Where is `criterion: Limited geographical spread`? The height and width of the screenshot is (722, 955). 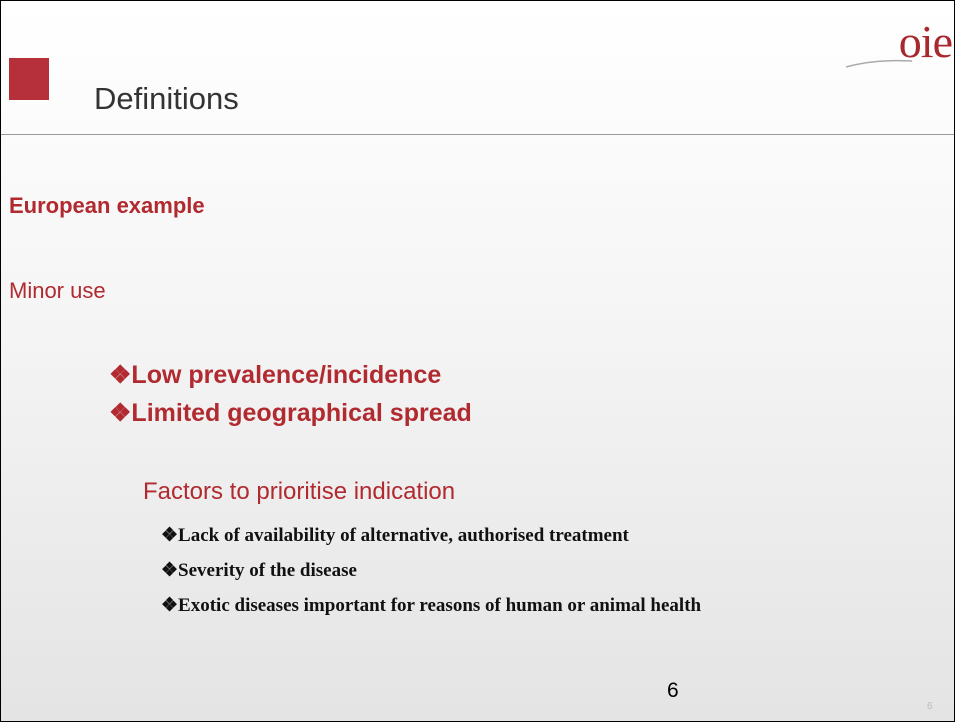 criterion: Limited geographical spread is located at coordinates (290, 413).